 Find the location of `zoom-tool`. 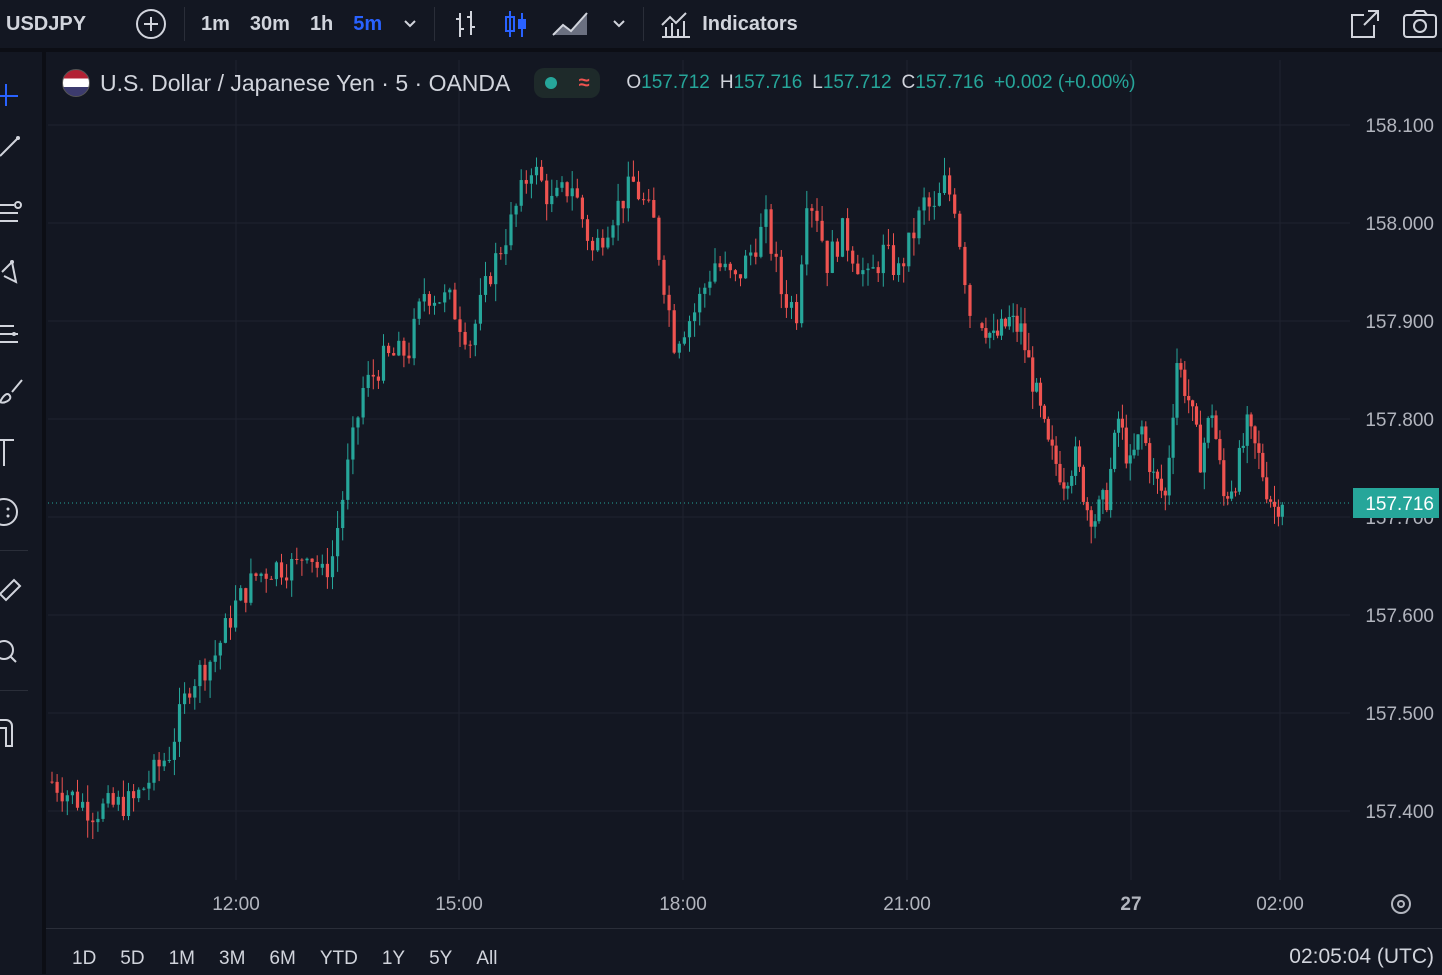

zoom-tool is located at coordinates (16, 652).